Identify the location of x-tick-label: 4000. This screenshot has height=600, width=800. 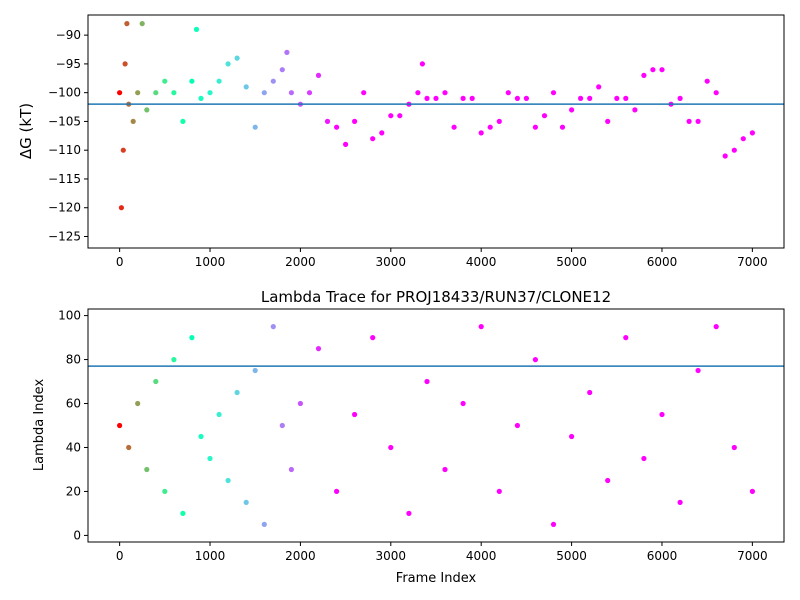
(481, 262).